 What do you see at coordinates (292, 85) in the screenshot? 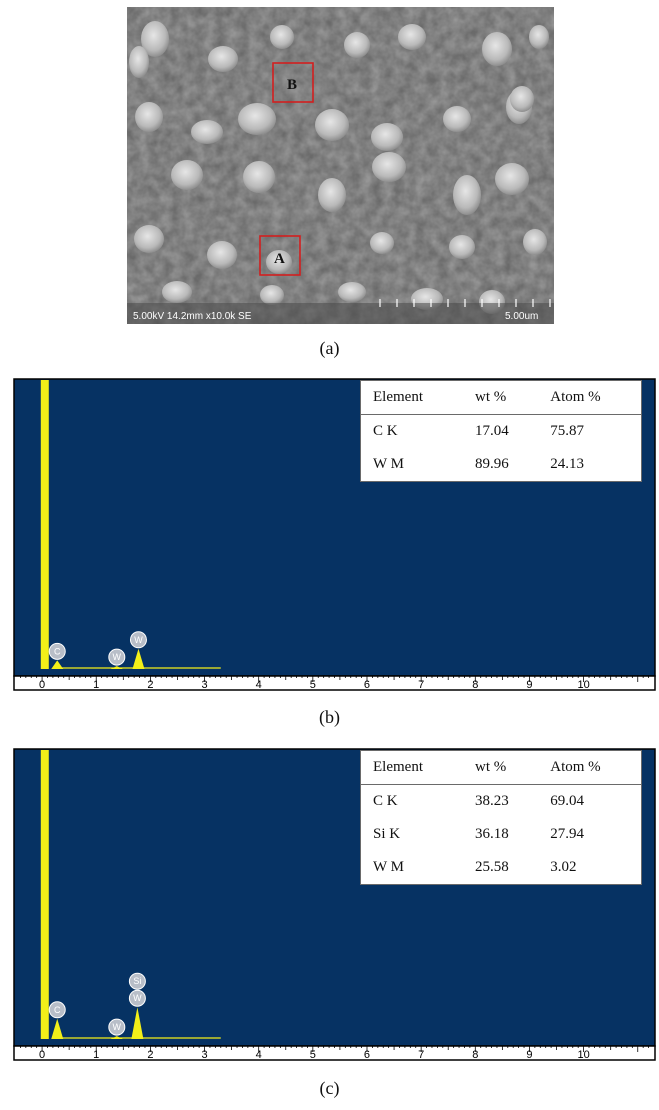
I see `region-label-b: B` at bounding box center [292, 85].